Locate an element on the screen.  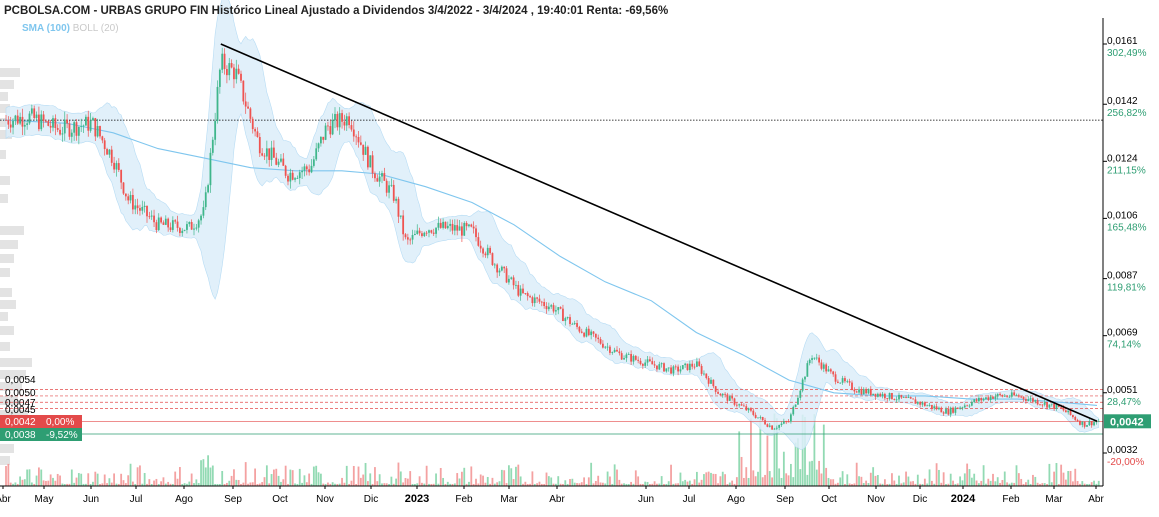
y-tick-label: 0,0161 is located at coordinates (1122, 41).